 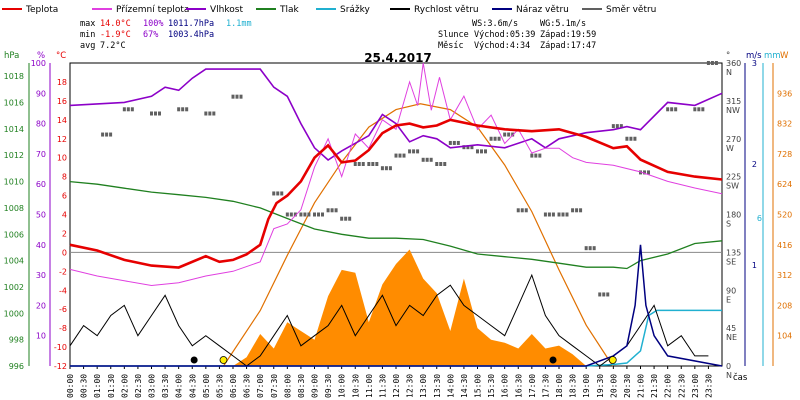 I want to click on x-tick-label: 14:30, so click(x=464, y=386).